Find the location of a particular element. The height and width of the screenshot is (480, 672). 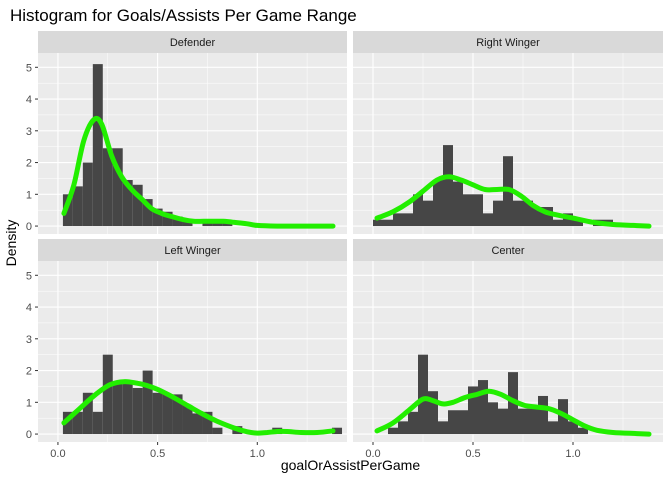

facet-strip-label: Right Winger is located at coordinates (508, 43).